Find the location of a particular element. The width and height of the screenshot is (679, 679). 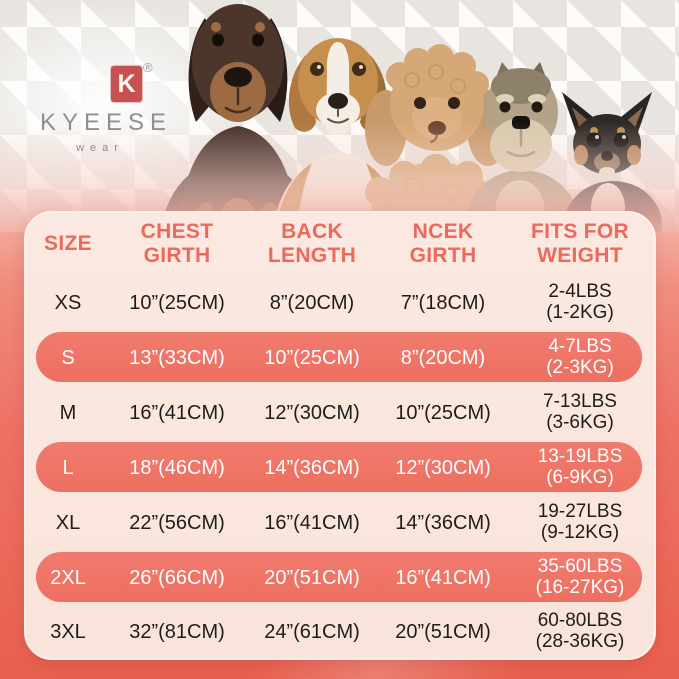

column-header-chest-girth: CHEST GIRTH is located at coordinates (177, 243).